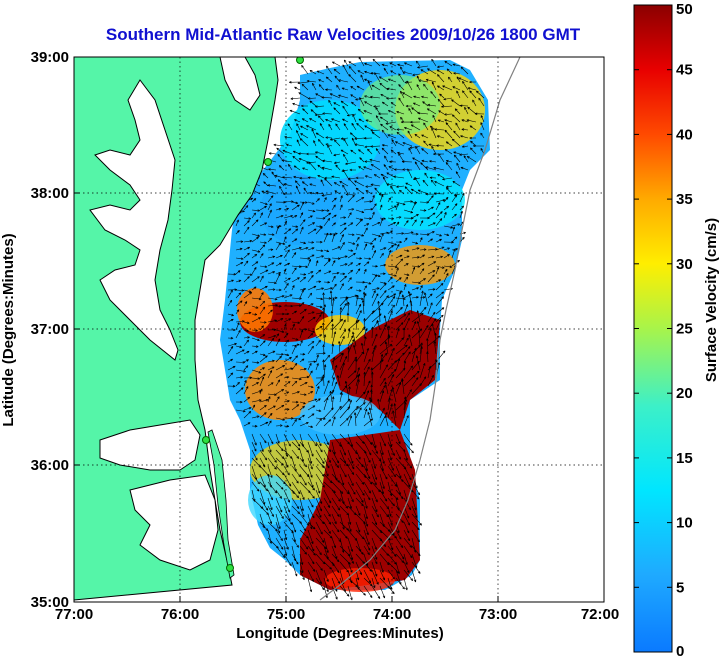  What do you see at coordinates (174, 522) in the screenshot?
I see `pamlico-sound` at bounding box center [174, 522].